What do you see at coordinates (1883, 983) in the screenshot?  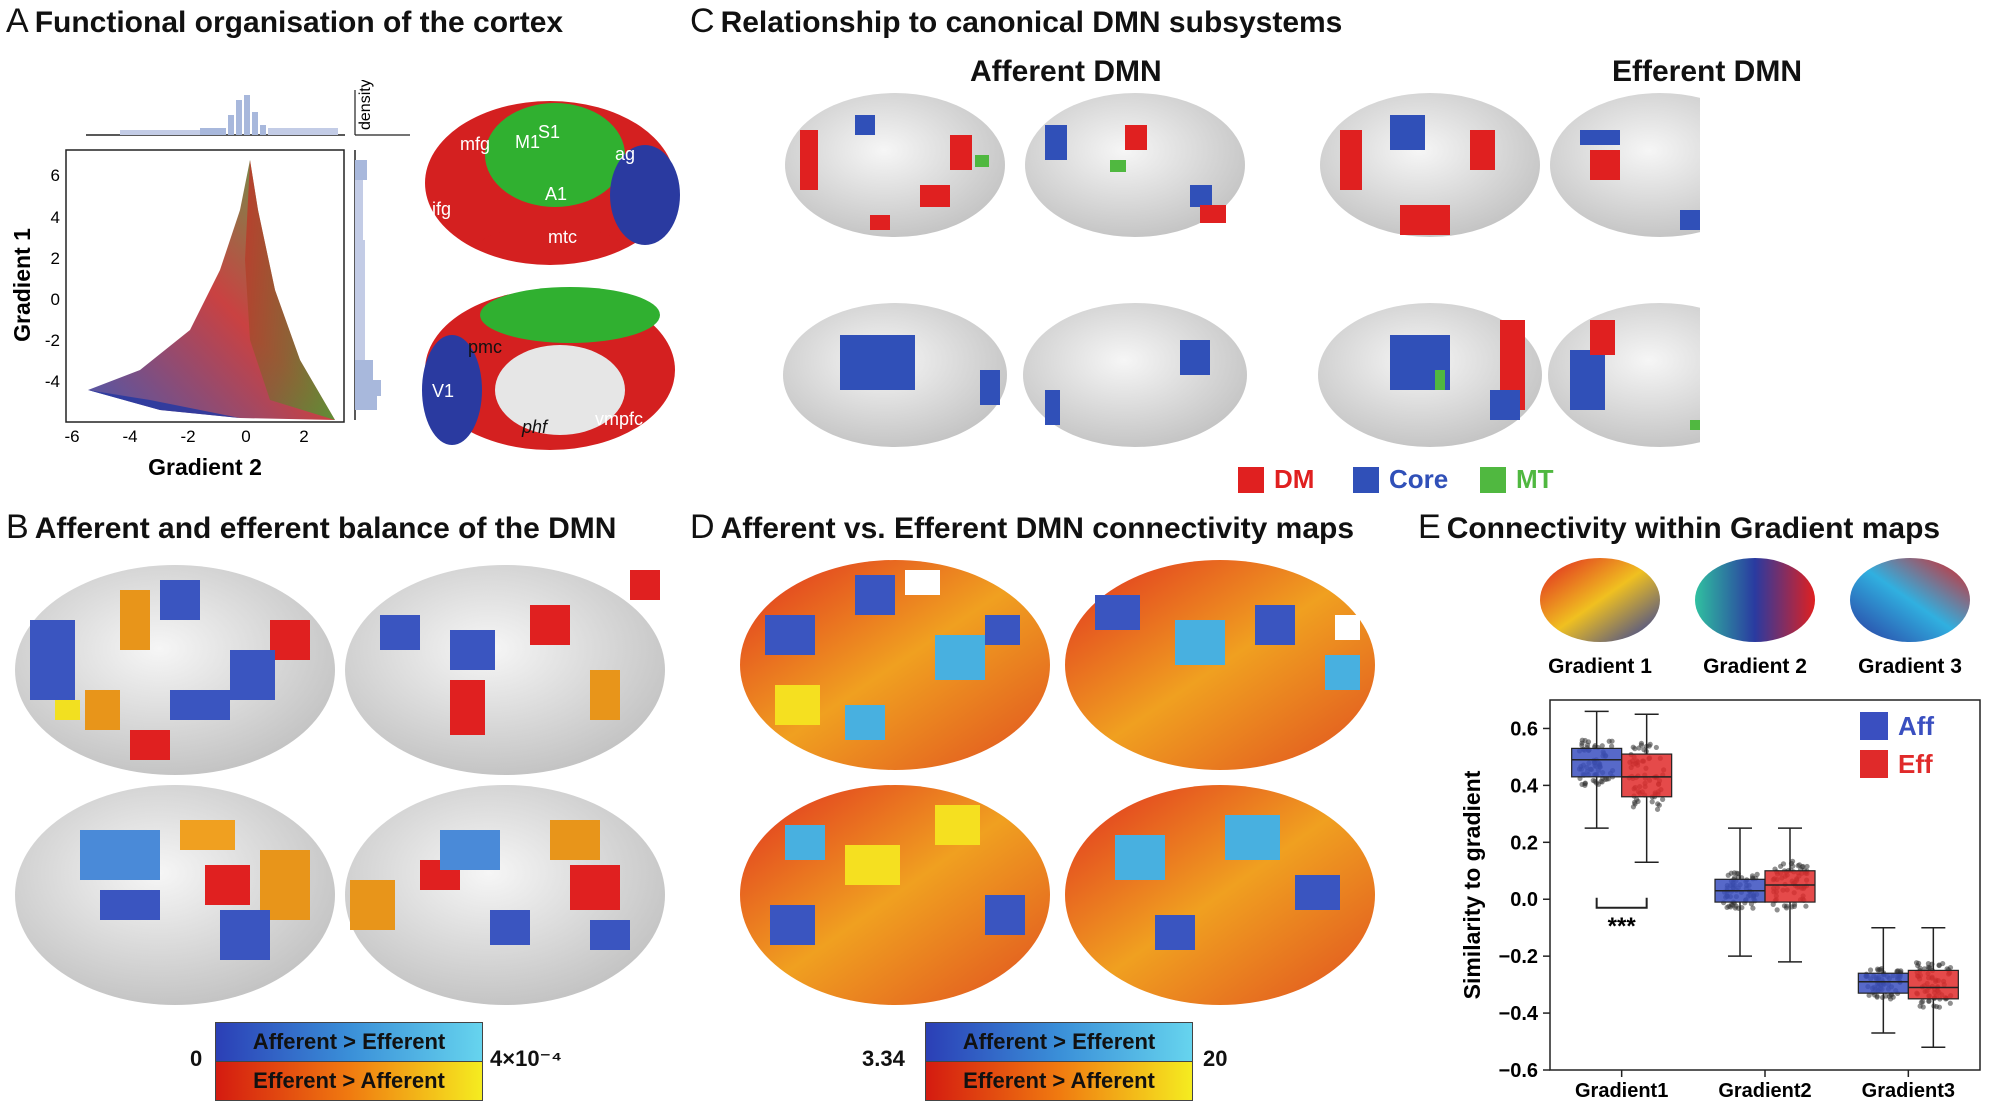 I see `box-aff` at bounding box center [1883, 983].